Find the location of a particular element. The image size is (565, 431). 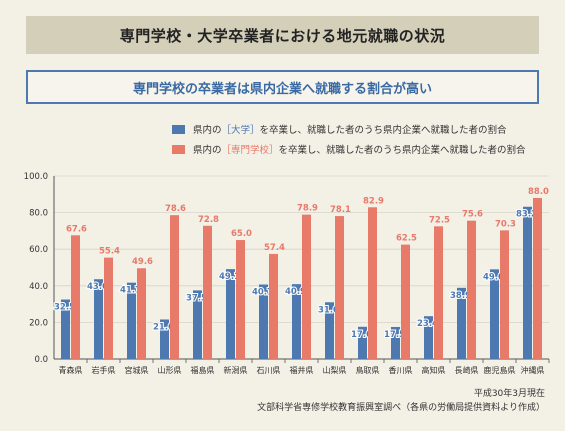

y-tick-label: 60.0 is located at coordinates (38, 250).